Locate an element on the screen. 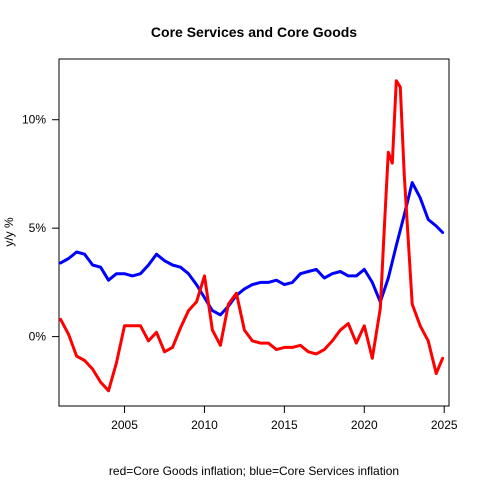 This screenshot has width=480, height=485. y-tick-label: 10% is located at coordinates (34, 120).